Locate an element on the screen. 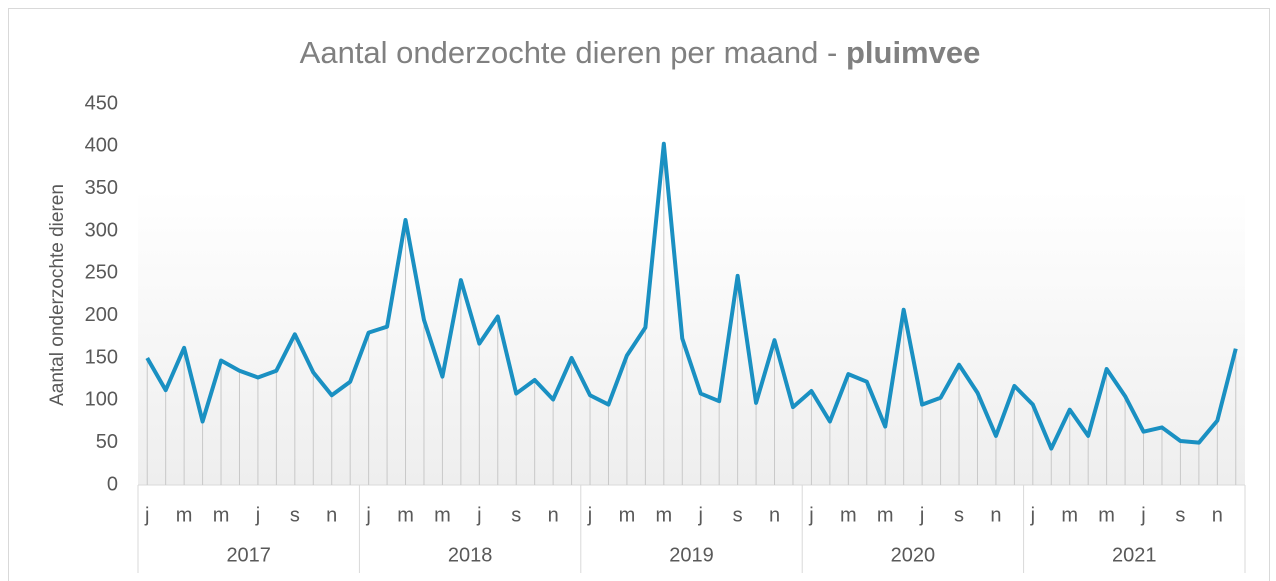 The height and width of the screenshot is (581, 1276). title-text: Aantal onderzochte dieren per maand - is located at coordinates (573, 52).